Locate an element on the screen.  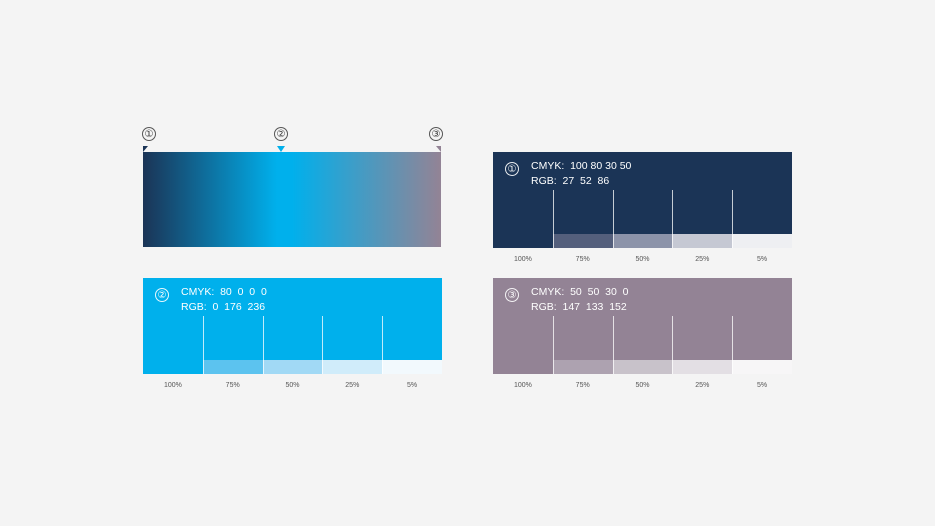
swatch-number: ③ is located at coordinates (512, 295).